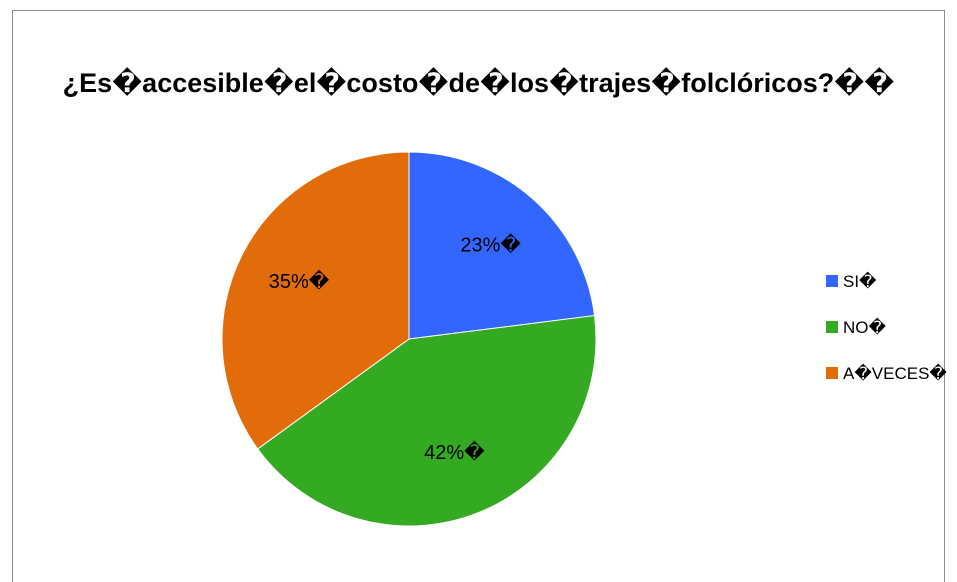  I want to click on legend: SI� NO� A�VECES�, so click(886, 341).